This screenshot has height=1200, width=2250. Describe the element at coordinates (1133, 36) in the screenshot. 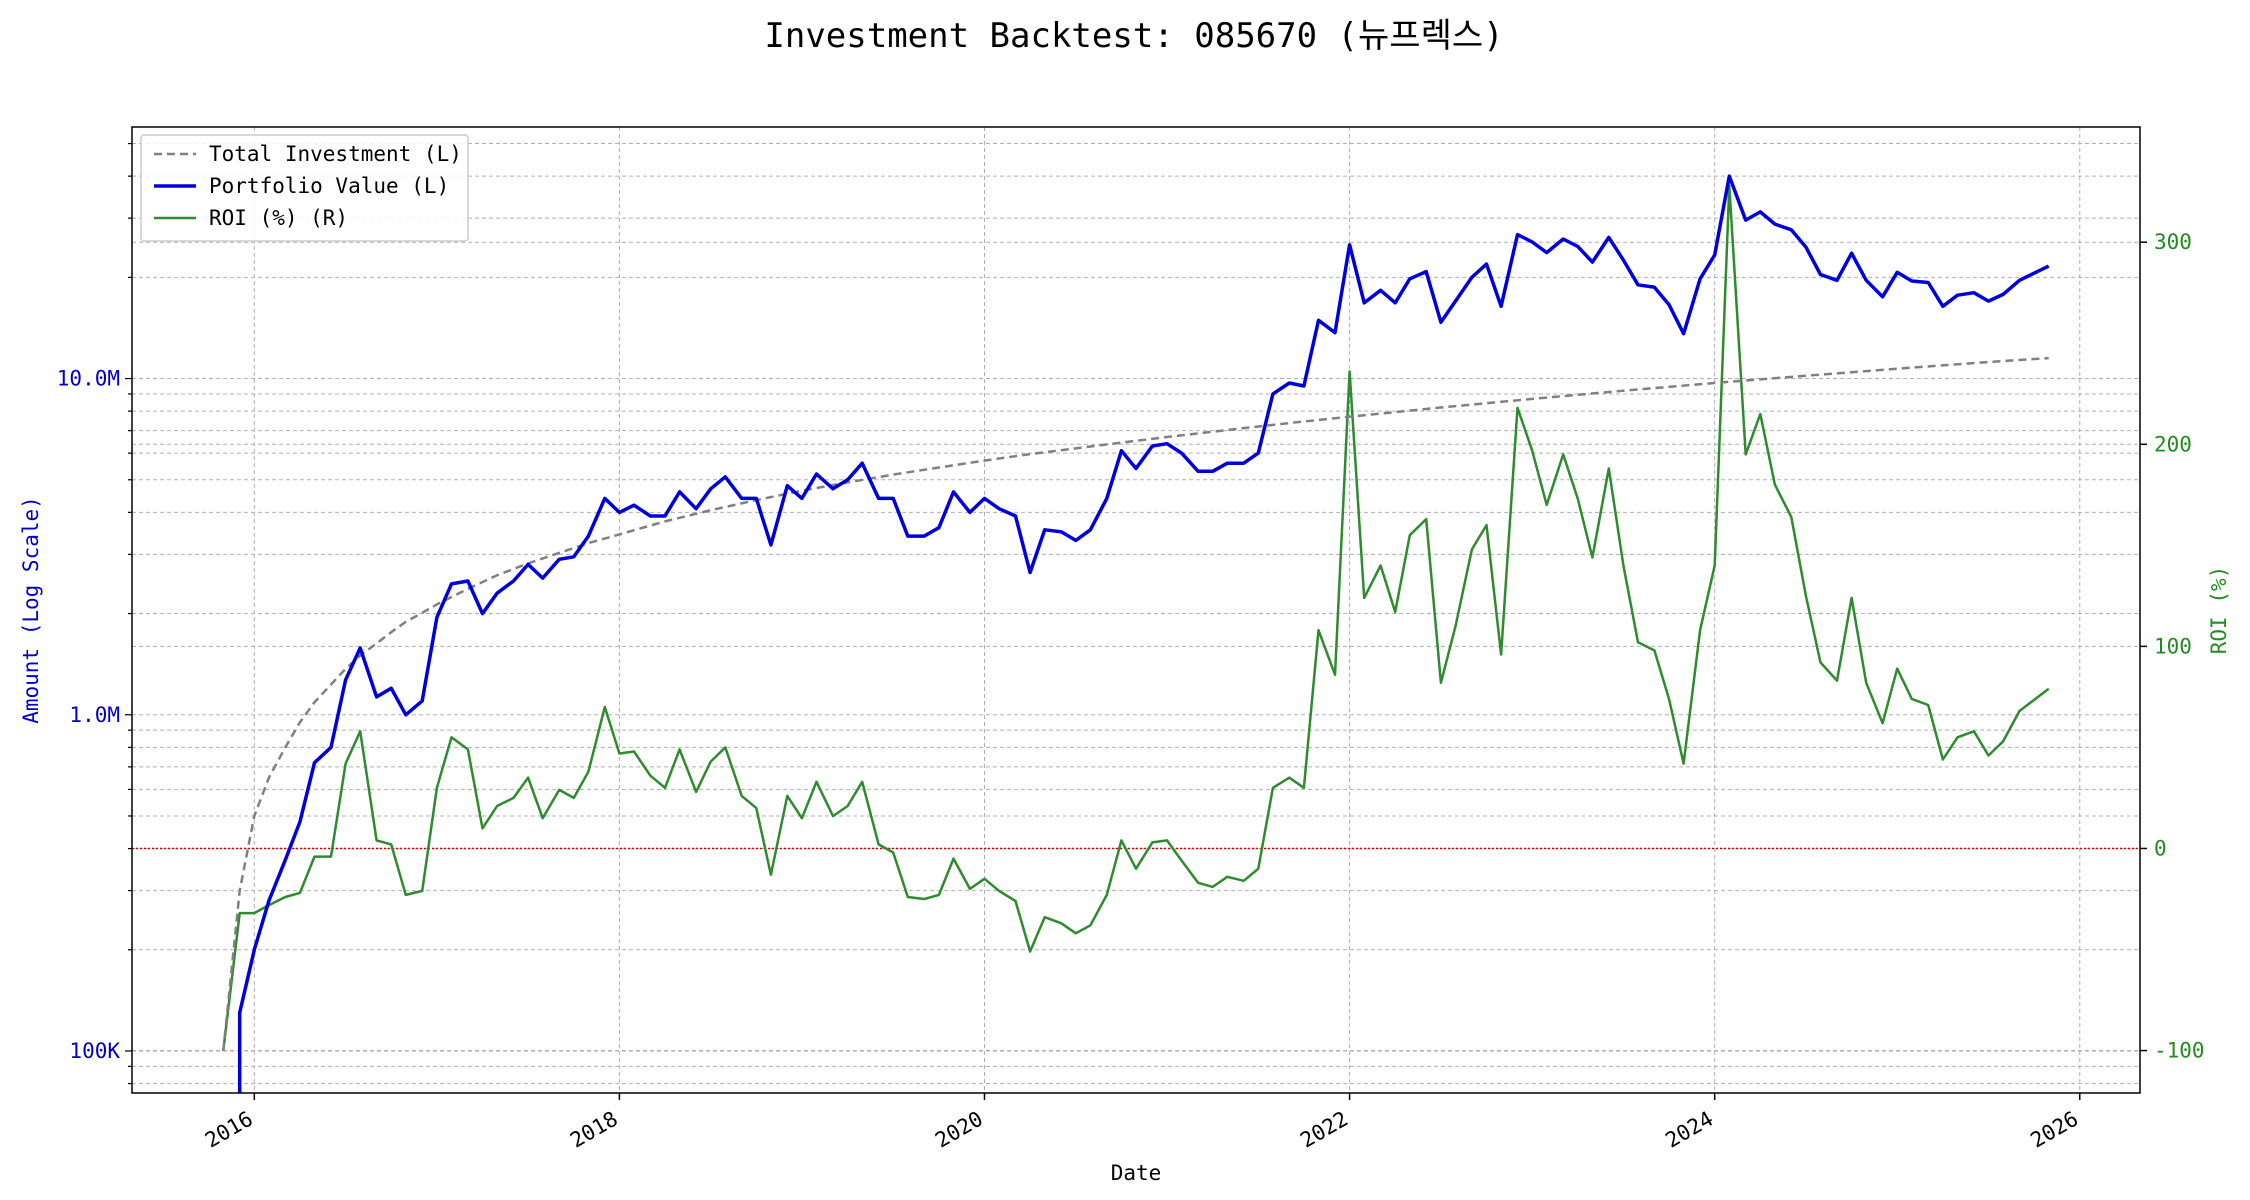

I see `chart-title: Investment Backtest: 085670 (뉴프렉스)` at that location.